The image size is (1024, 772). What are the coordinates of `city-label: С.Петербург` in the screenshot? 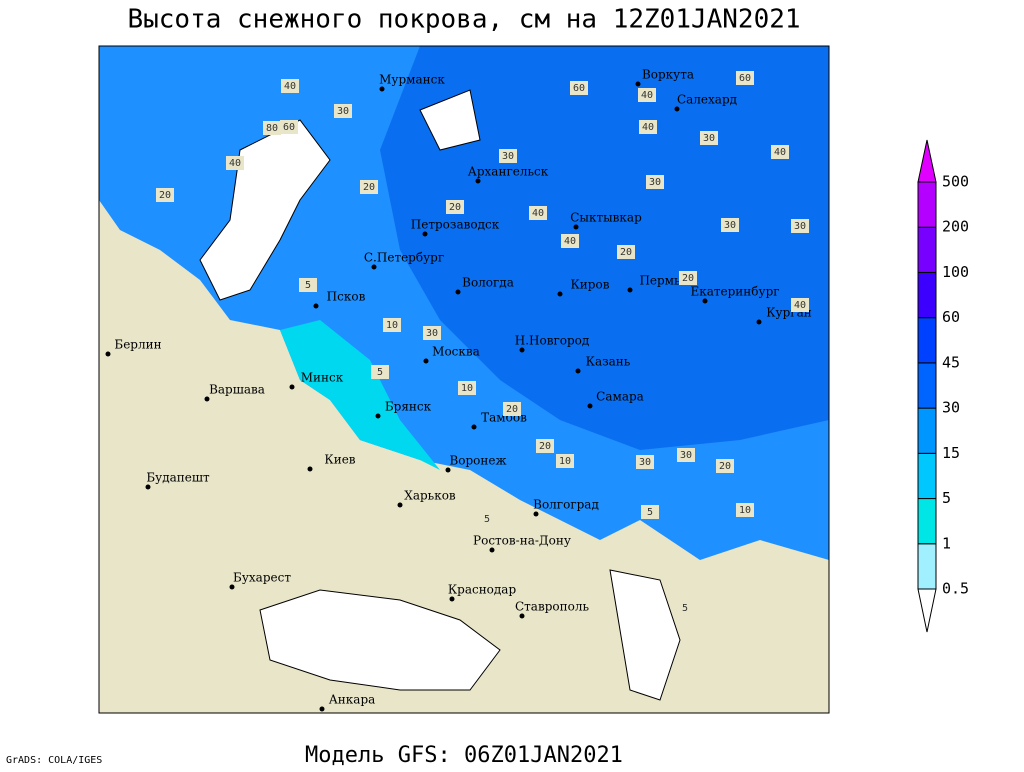 It's located at (404, 258).